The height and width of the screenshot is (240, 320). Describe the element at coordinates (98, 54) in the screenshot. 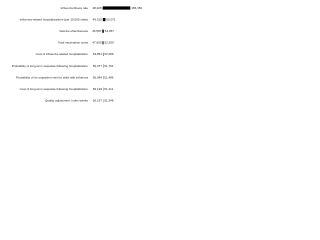

I see `low-label: 49,851` at that location.